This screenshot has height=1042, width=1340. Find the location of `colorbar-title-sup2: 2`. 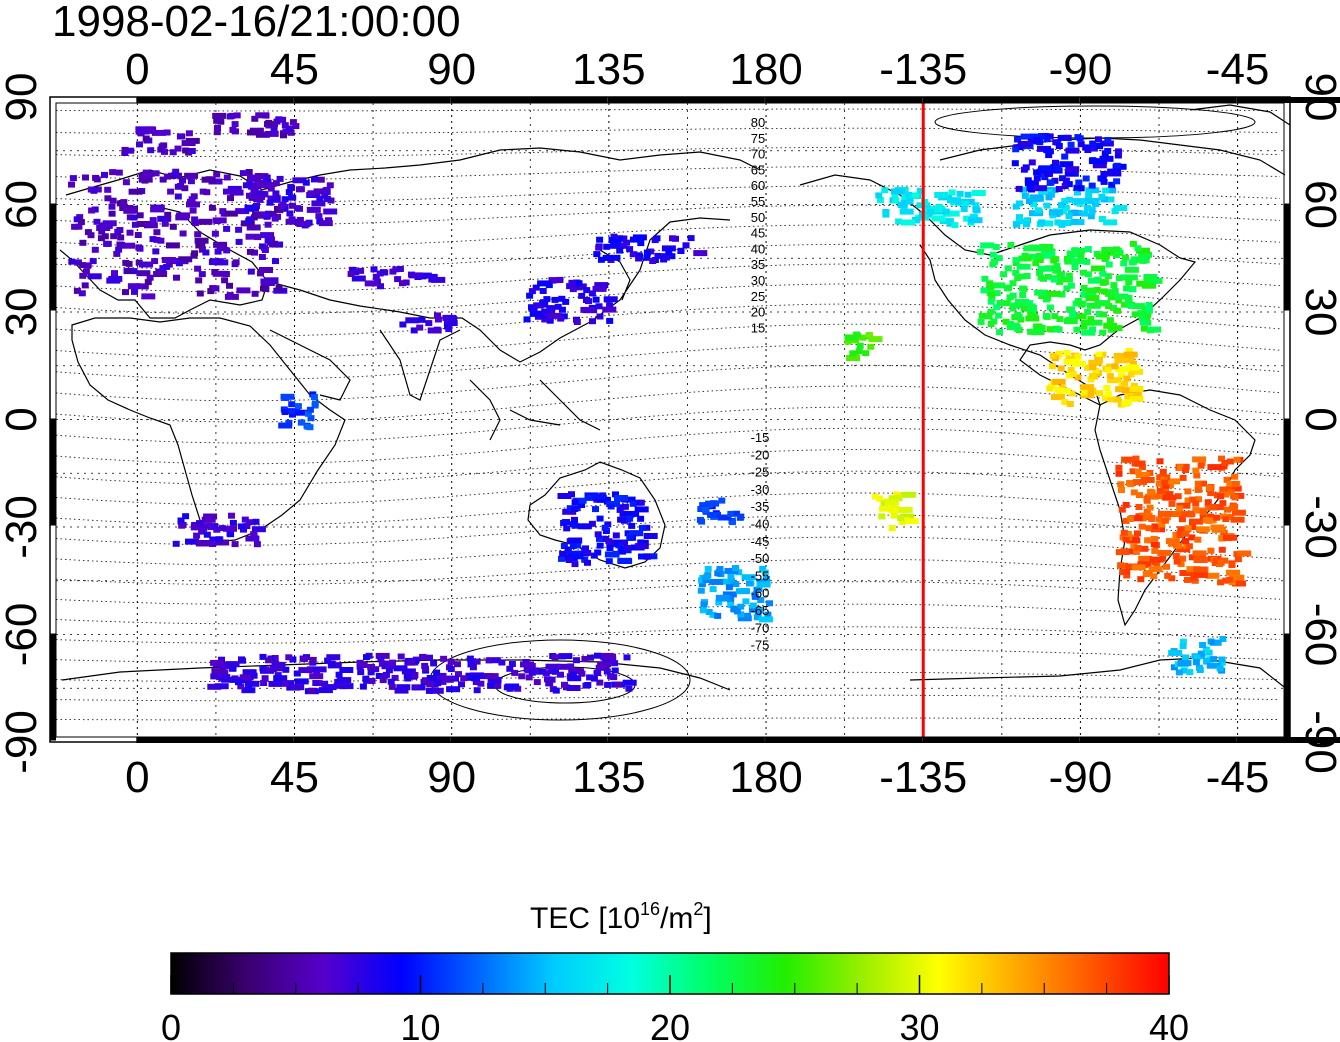

colorbar-title-sup2: 2 is located at coordinates (698, 909).